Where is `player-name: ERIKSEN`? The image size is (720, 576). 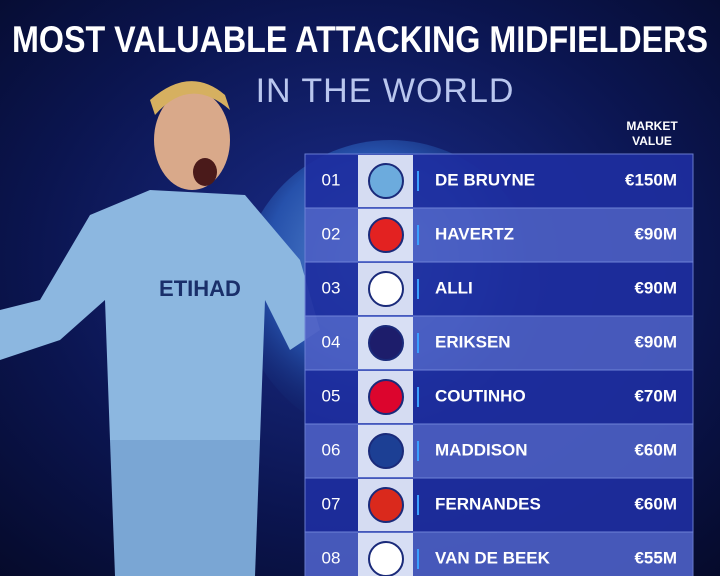 player-name: ERIKSEN is located at coordinates (473, 341).